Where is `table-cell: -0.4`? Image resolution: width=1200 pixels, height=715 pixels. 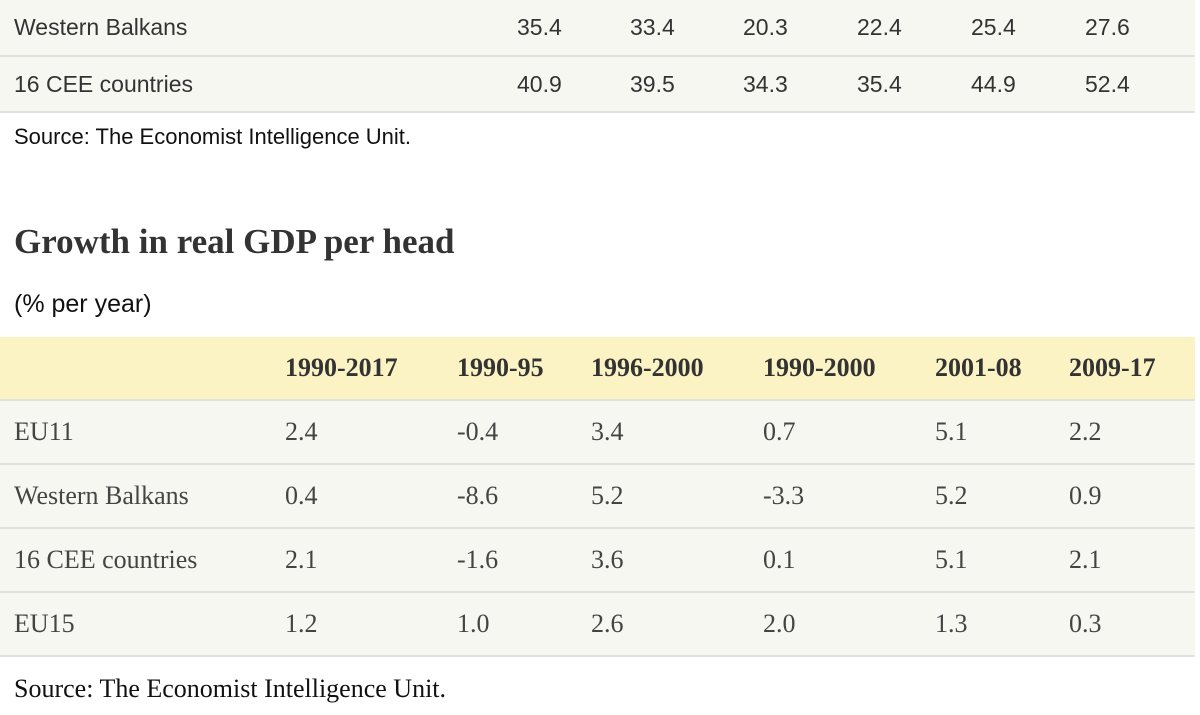
table-cell: -0.4 is located at coordinates (524, 431).